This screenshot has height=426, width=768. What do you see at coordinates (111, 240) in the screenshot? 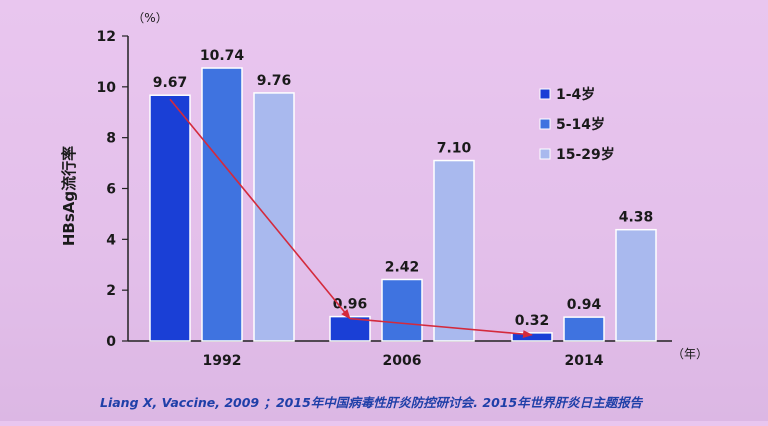
I see `y-tick-label: 4` at bounding box center [111, 240].